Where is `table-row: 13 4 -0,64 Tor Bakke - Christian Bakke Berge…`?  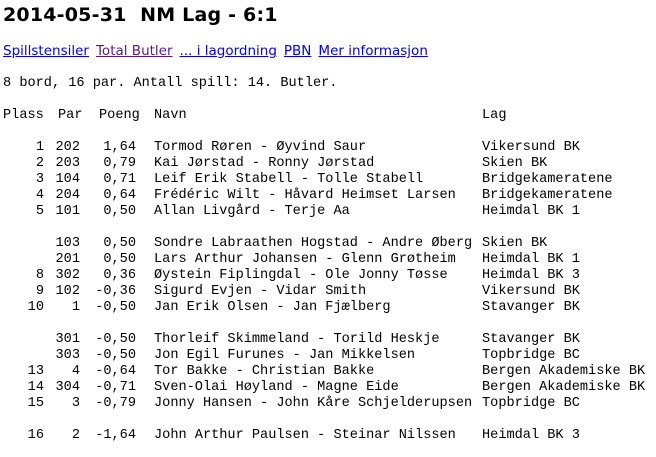 table-row: 13 4 -0,64 Tor Bakke - Christian Bakke Berge… is located at coordinates (328, 372).